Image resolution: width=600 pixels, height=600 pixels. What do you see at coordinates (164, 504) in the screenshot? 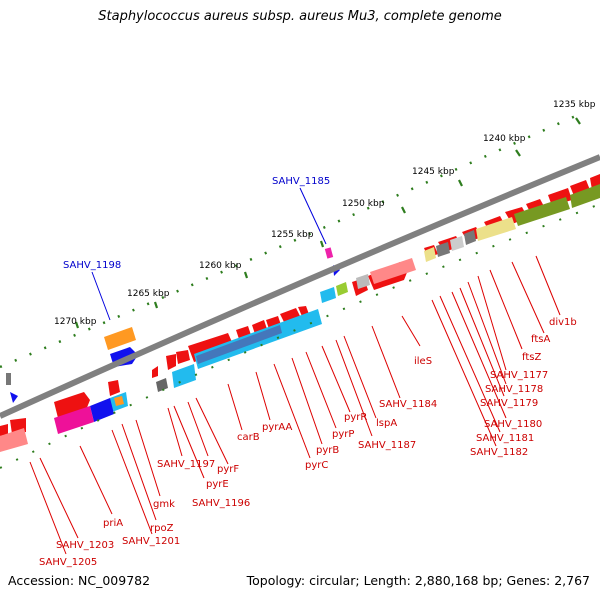
I see `gene-label: gmk` at bounding box center [164, 504].